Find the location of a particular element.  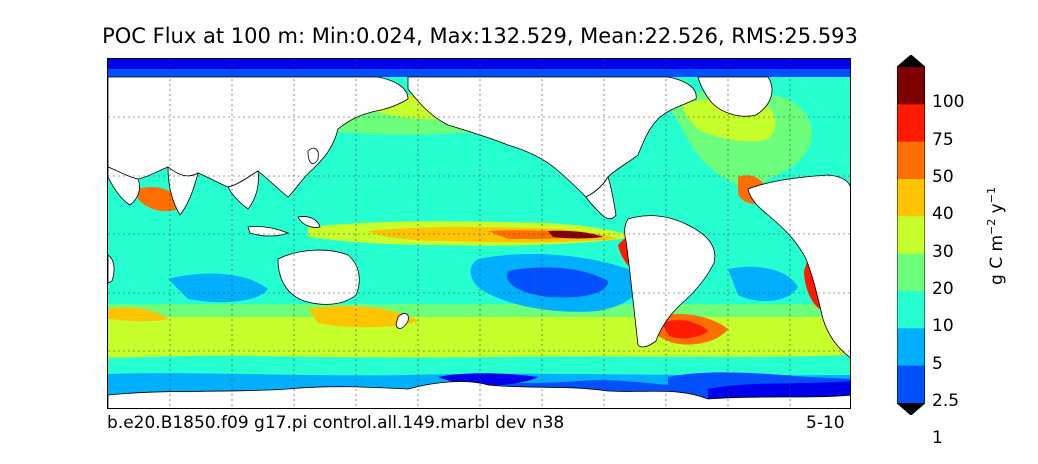

arabia is located at coordinates (124, 186).